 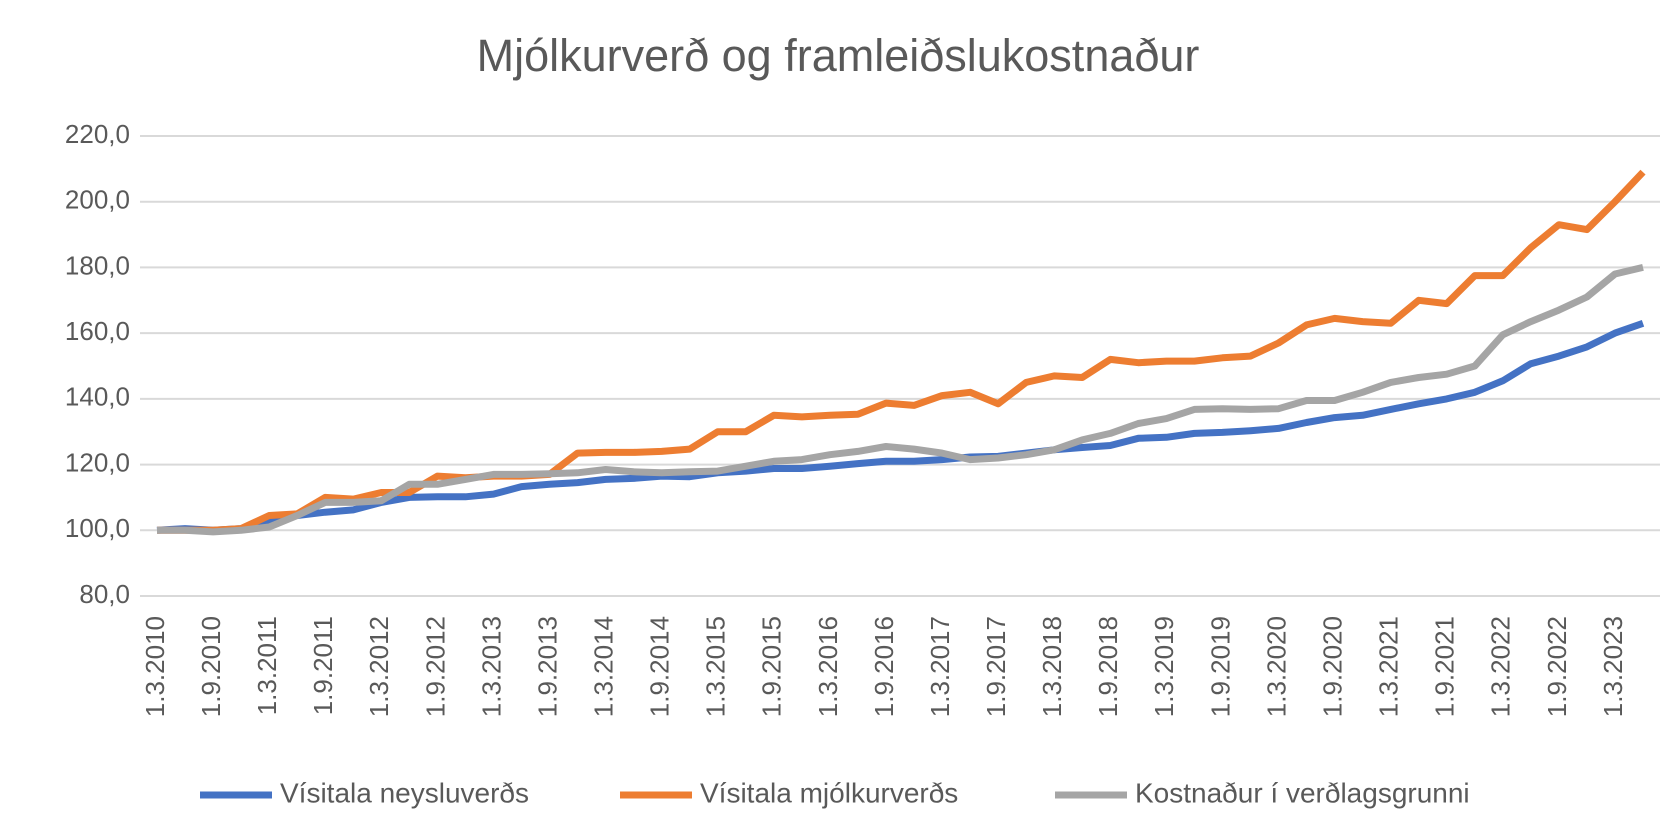 What do you see at coordinates (97, 331) in the screenshot?
I see `y-tick-label: 160,0` at bounding box center [97, 331].